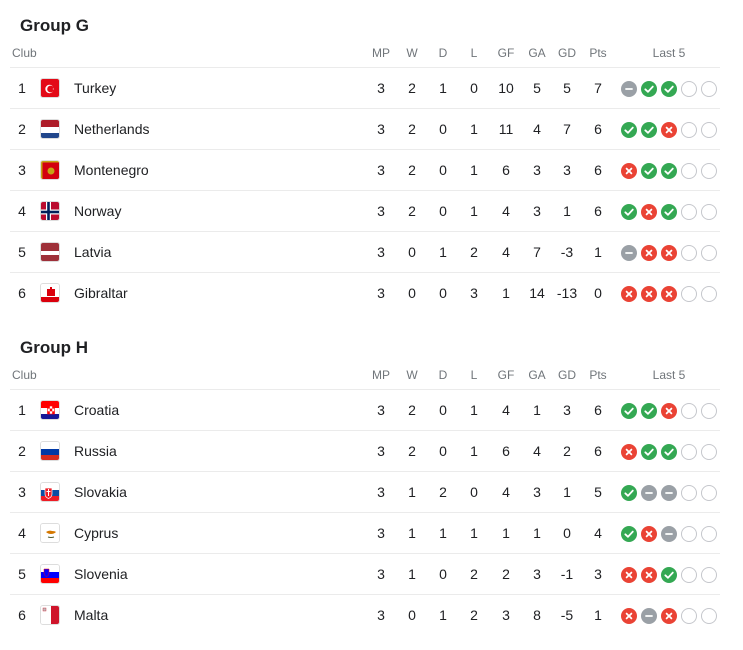 This screenshot has height=650, width=743. Describe the element at coordinates (365, 252) in the screenshot. I see `table-row: 5 Latvia 3 0 1 2 4 7 -3 1` at that location.